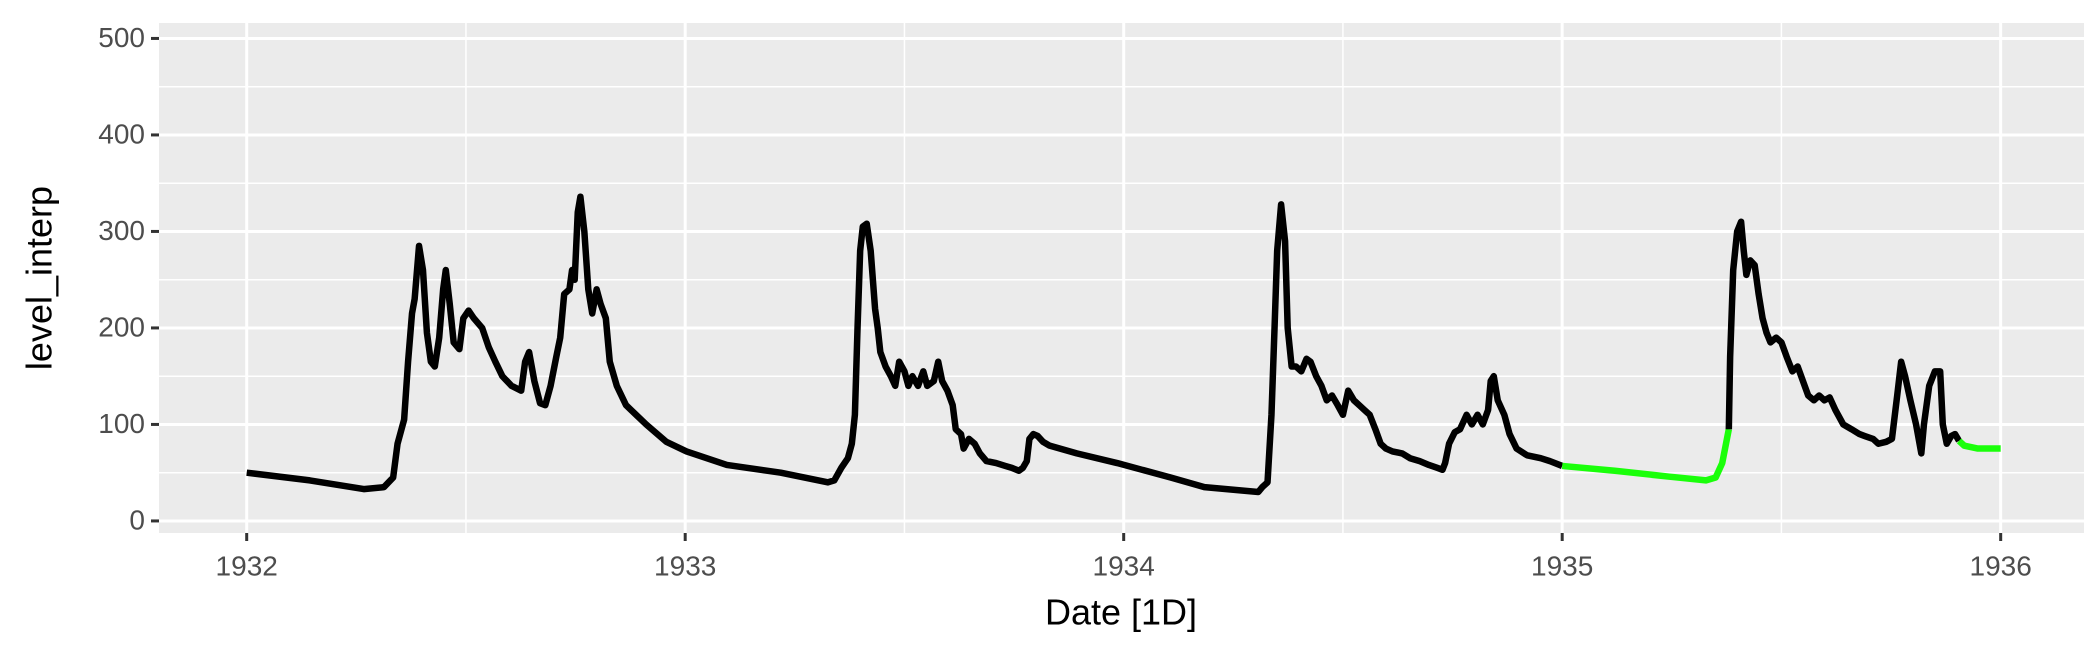 This screenshot has width=2100, height=660. I want to click on x-tick-label: 1932, so click(247, 565).